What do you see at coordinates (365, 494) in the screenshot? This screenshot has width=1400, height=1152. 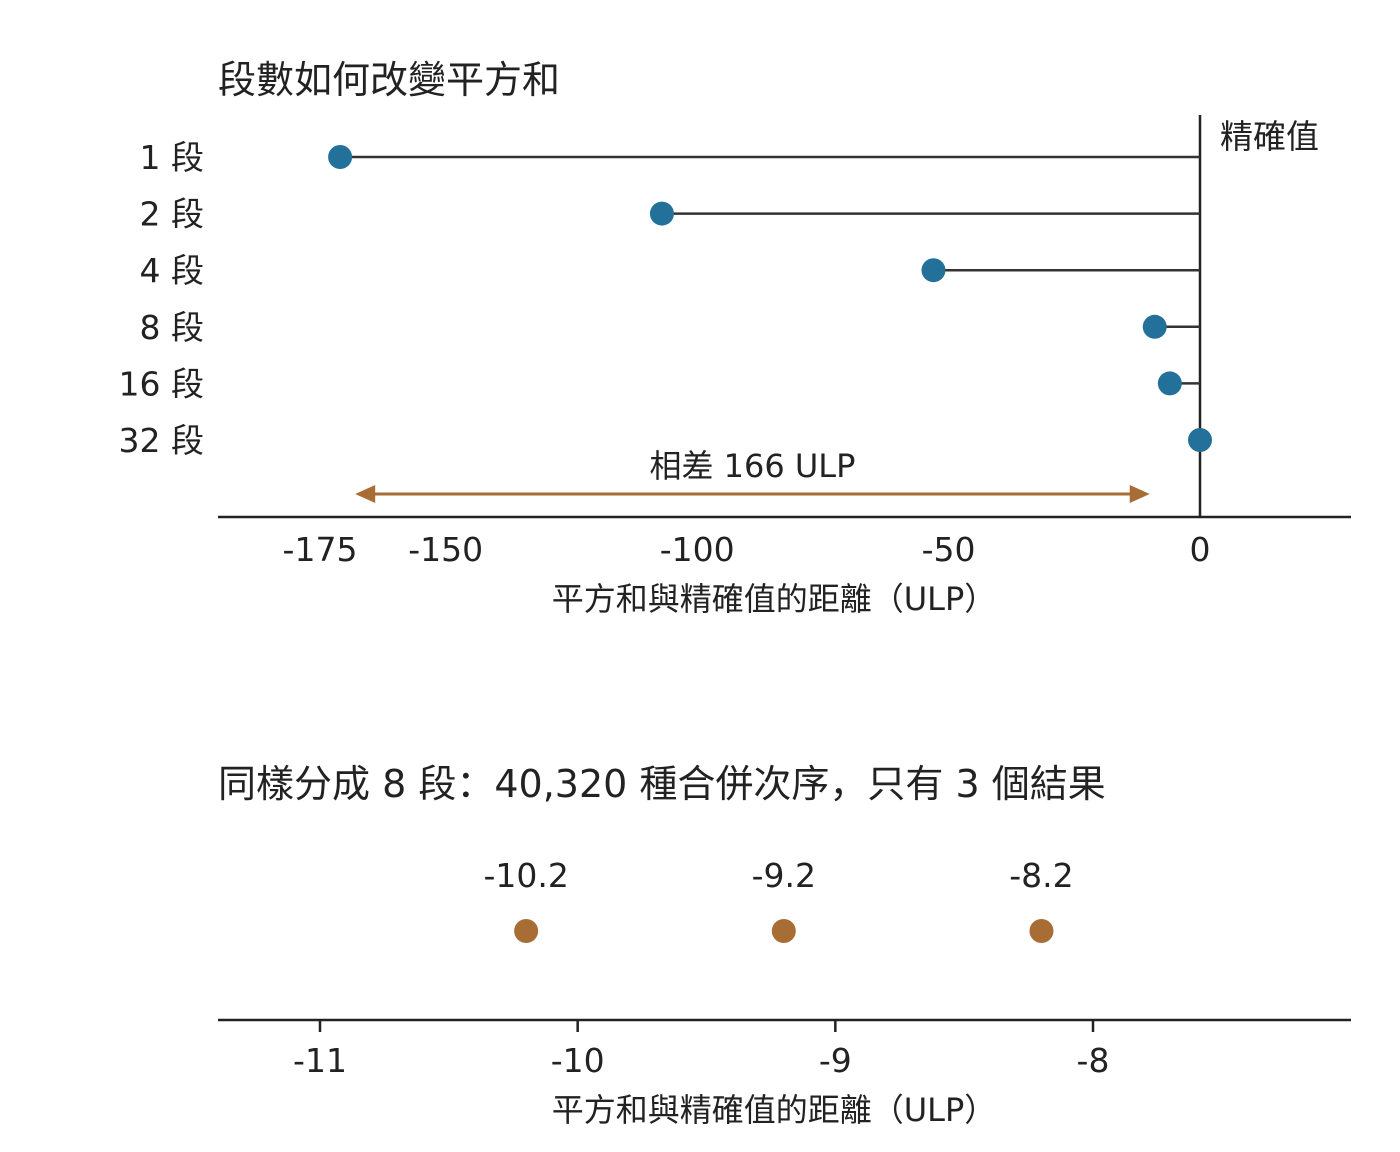 I see `arrow-head-left` at bounding box center [365, 494].